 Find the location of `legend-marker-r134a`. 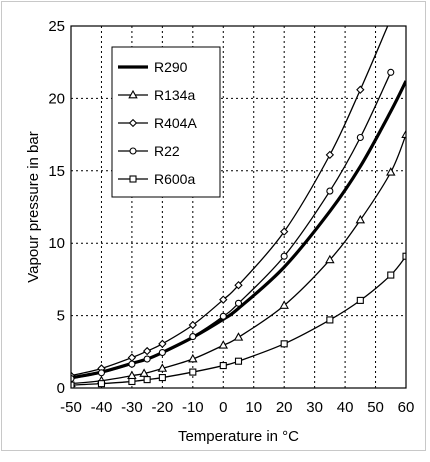

legend-marker-r134a is located at coordinates (133, 94).